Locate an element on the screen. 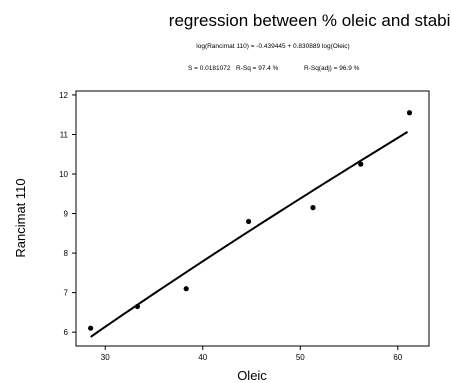 This screenshot has height=383, width=451. x-tick-label: 40 is located at coordinates (202, 357).